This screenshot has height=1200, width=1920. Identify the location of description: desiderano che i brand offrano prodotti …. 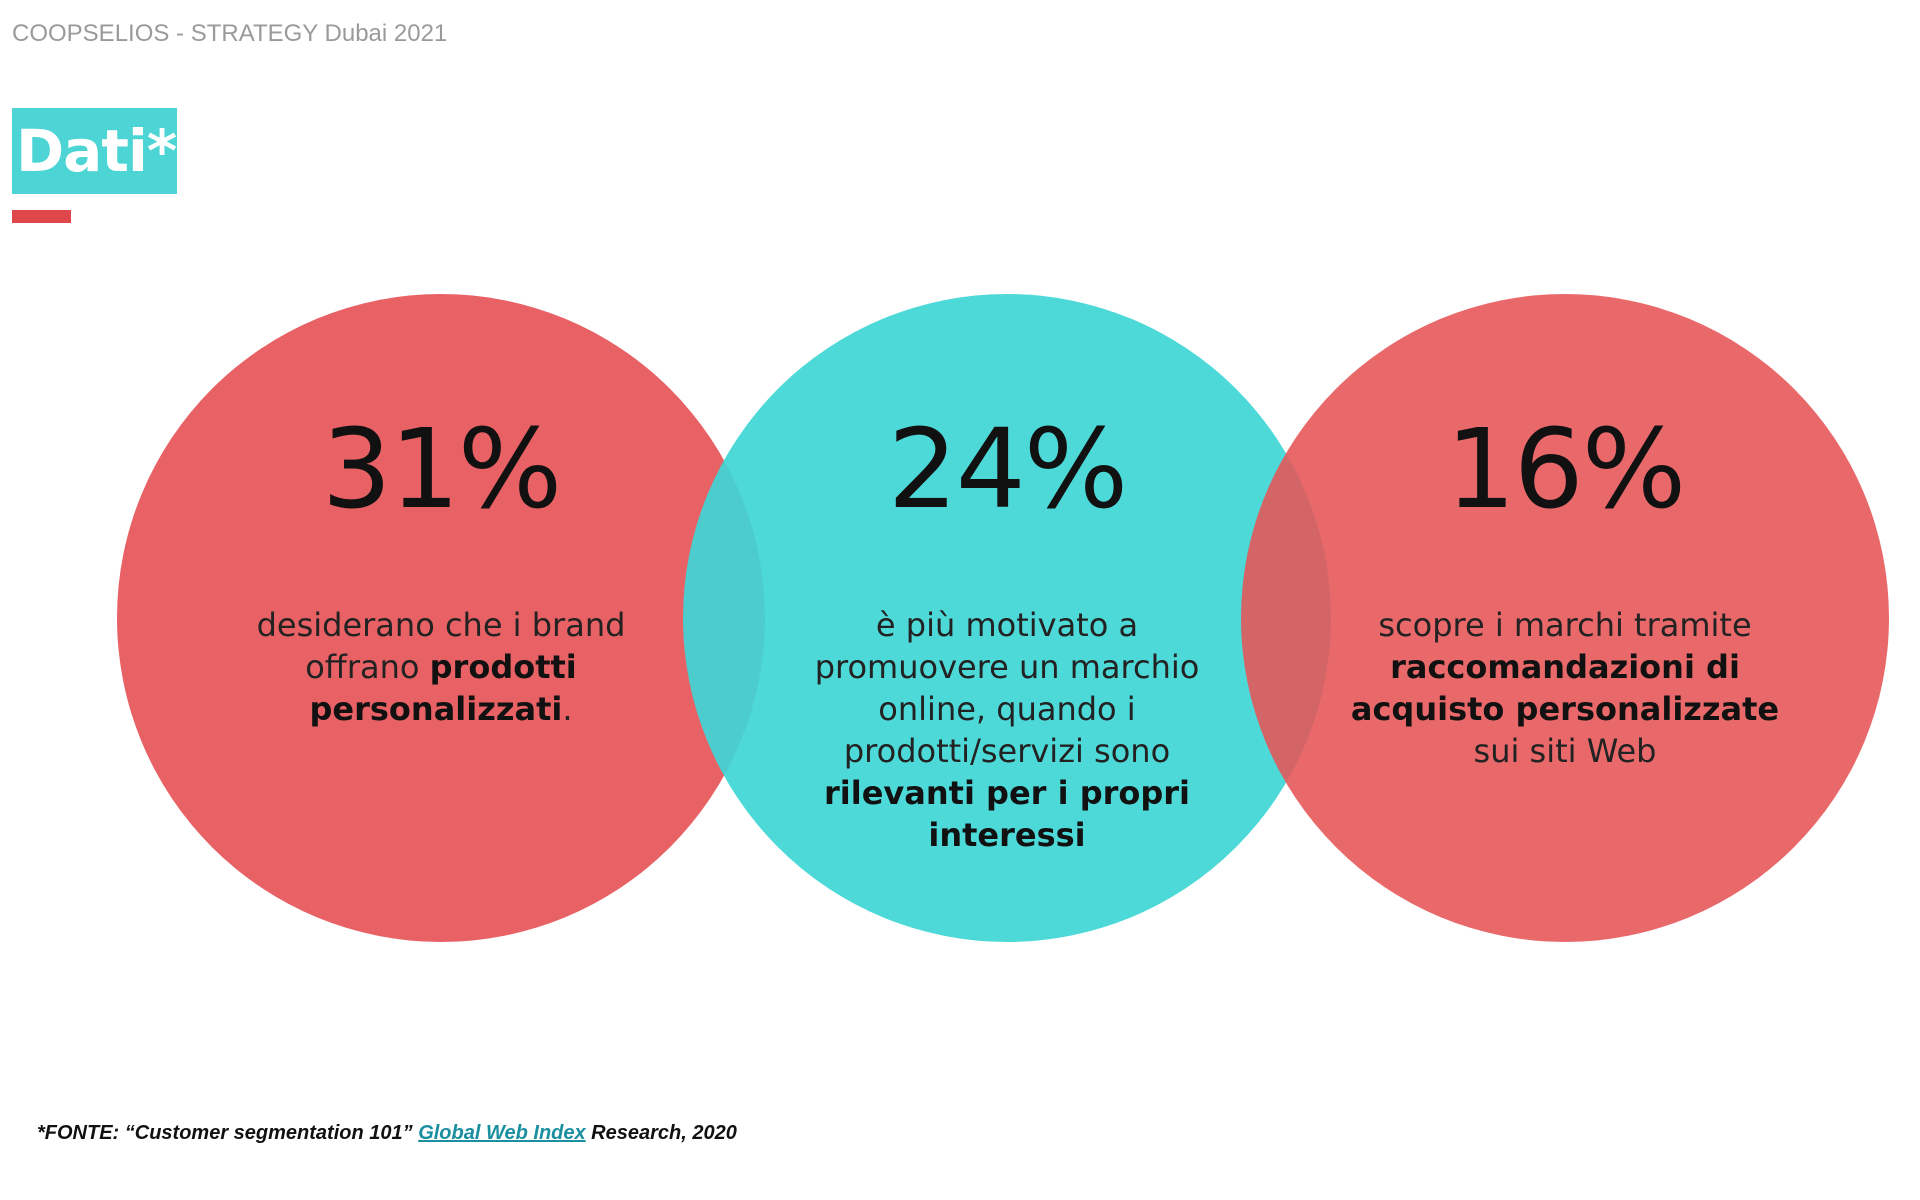
(441, 667).